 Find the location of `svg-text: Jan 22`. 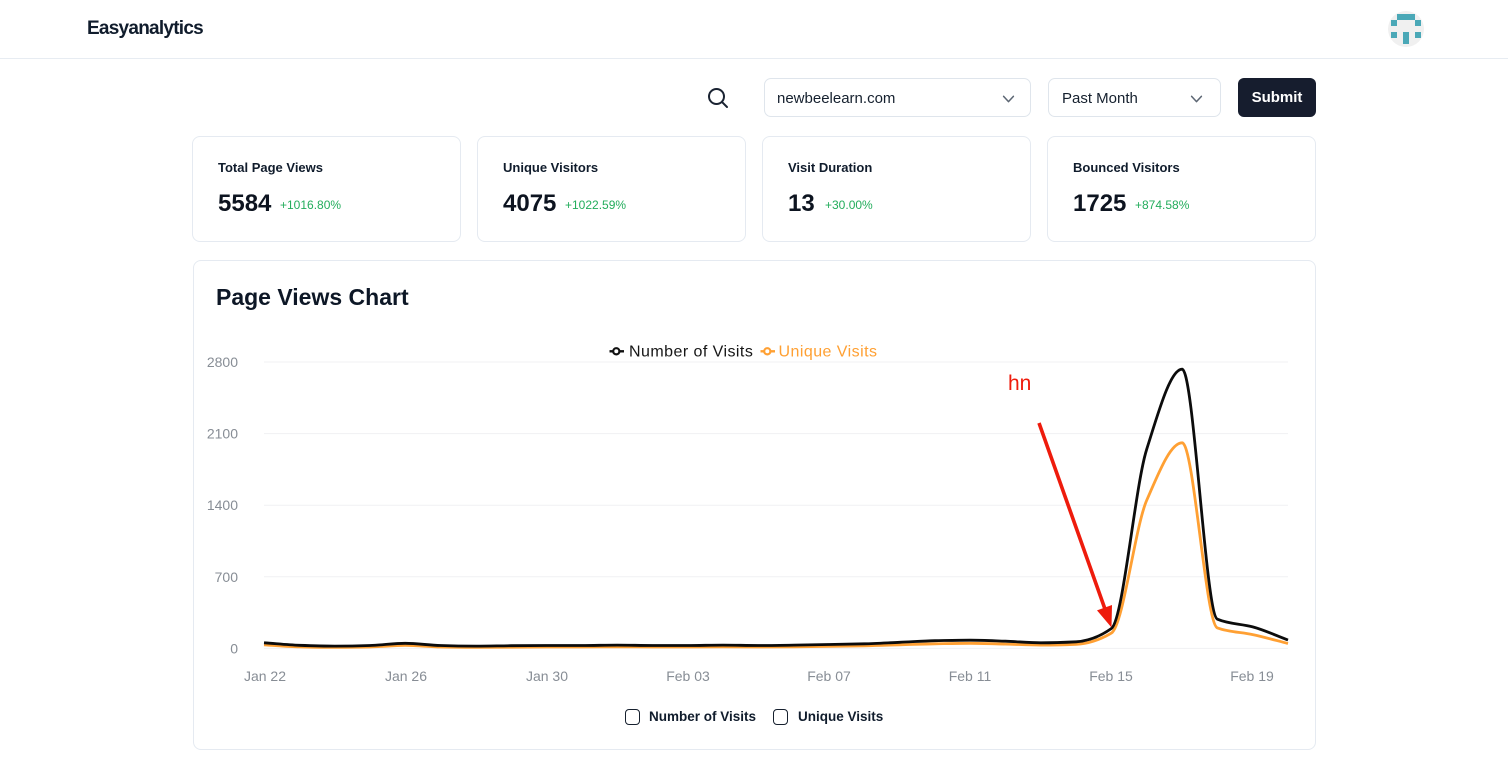

svg-text: Jan 22 is located at coordinates (265, 676).